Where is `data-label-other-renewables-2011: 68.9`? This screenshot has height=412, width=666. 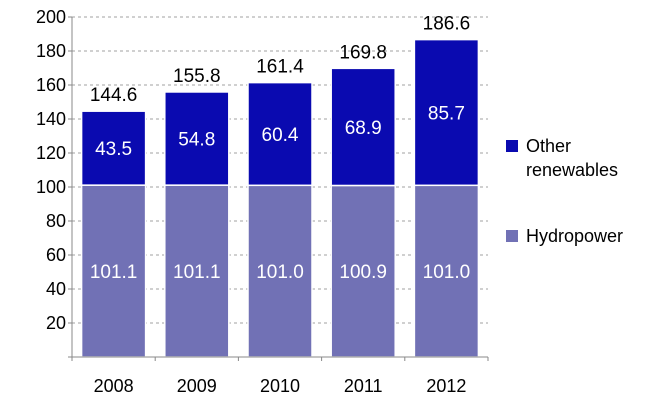
data-label-other-renewables-2011: 68.9 is located at coordinates (363, 128).